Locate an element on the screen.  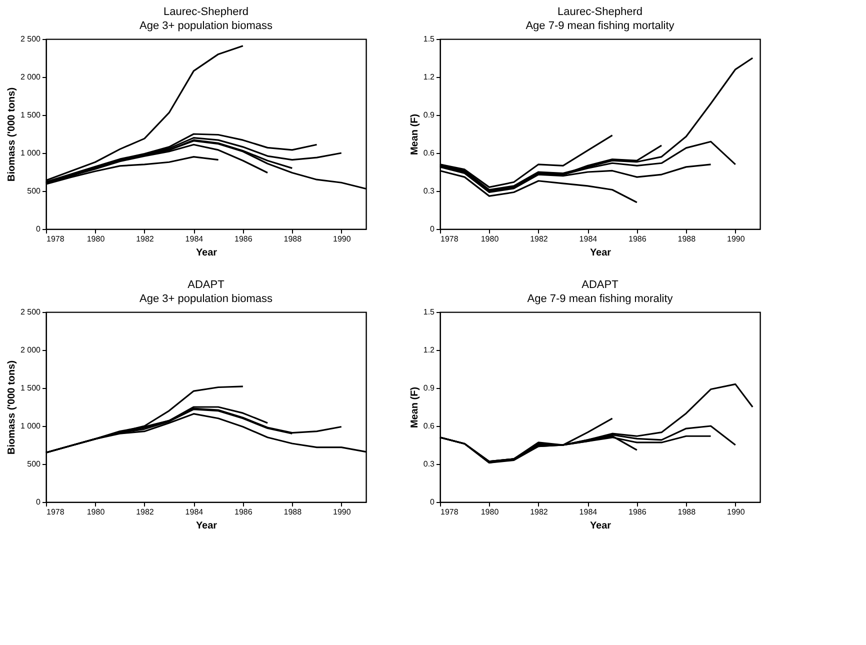
chart-subtitle: Age 7-9 mean fishing mortality is located at coordinates (600, 26).